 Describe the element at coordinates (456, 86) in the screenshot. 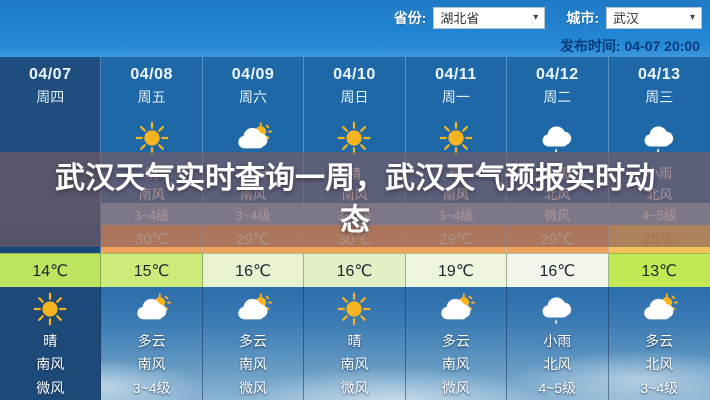

I see `date-header: 04/11 周一` at that location.